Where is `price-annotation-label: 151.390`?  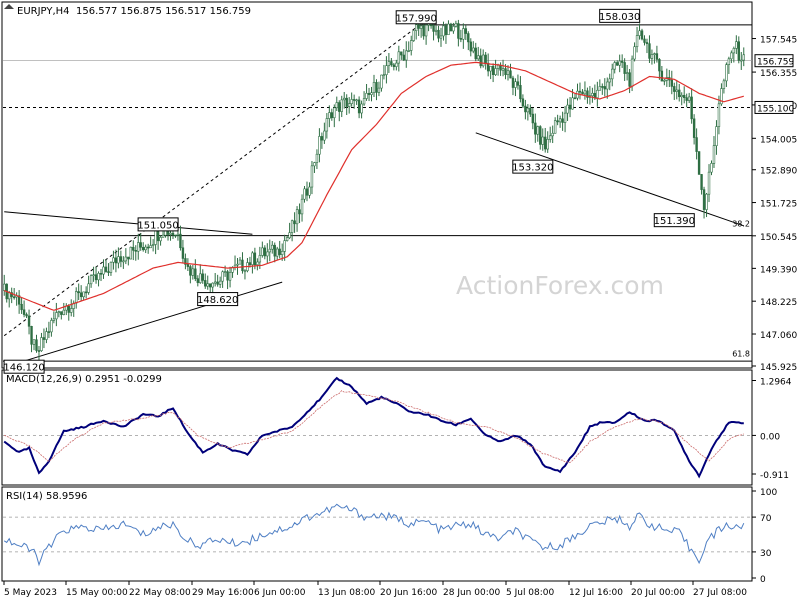 price-annotation-label: 151.390 is located at coordinates (674, 221).